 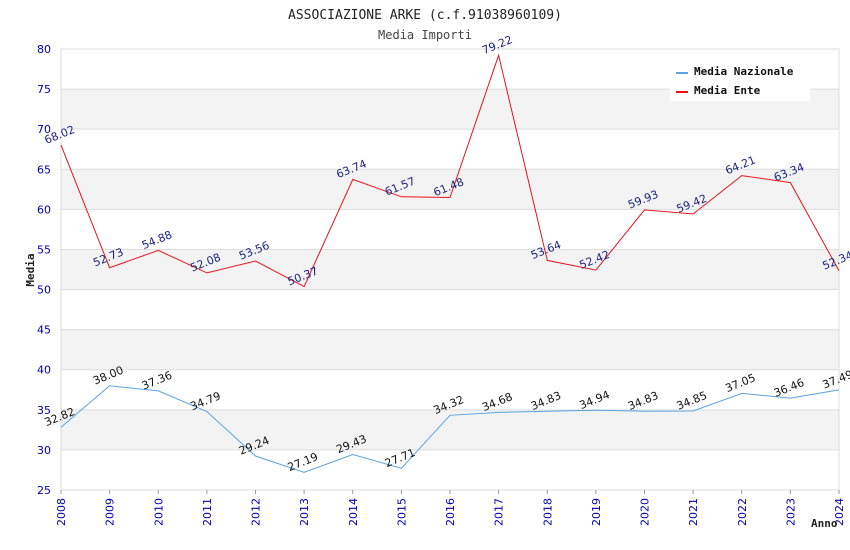 What do you see at coordinates (158, 512) in the screenshot?
I see `x-tick-label: 2010` at bounding box center [158, 512].